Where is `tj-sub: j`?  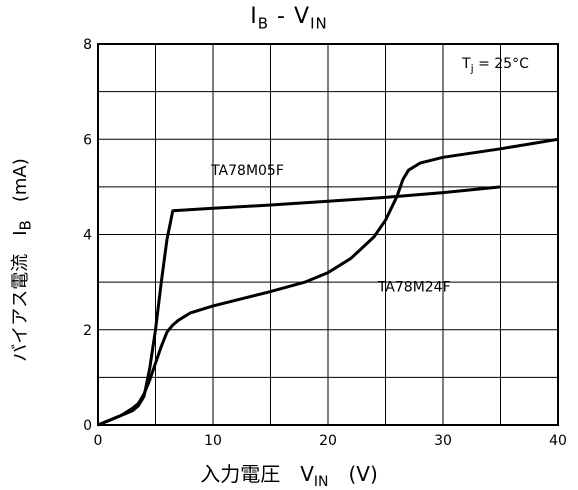
tj-sub: j is located at coordinates (472, 68).